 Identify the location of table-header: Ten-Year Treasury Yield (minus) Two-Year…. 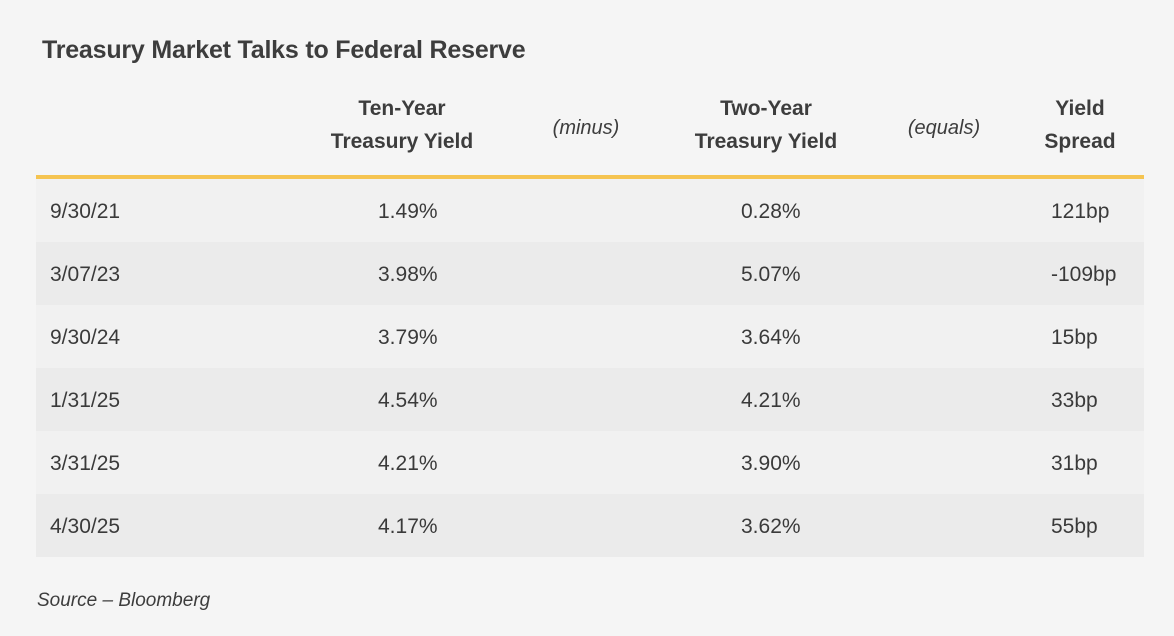
(590, 134).